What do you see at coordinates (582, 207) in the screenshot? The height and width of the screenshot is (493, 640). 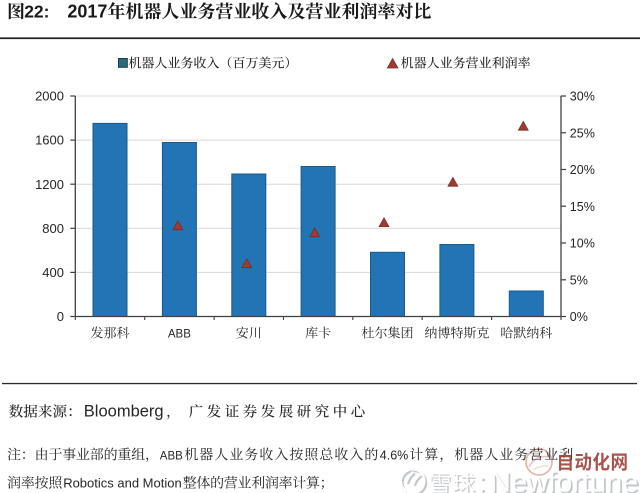 I see `svg-text: 15%` at bounding box center [582, 207].